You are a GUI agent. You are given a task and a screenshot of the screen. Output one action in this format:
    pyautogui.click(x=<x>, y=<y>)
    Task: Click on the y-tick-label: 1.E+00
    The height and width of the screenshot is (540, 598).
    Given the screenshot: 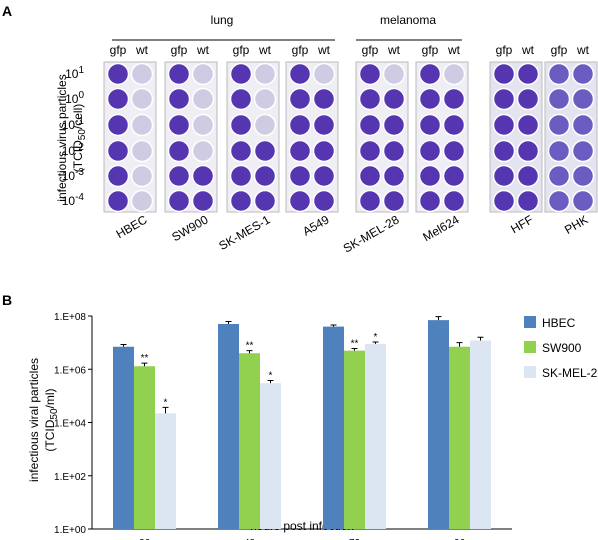 What is the action you would take?
    pyautogui.click(x=70, y=530)
    